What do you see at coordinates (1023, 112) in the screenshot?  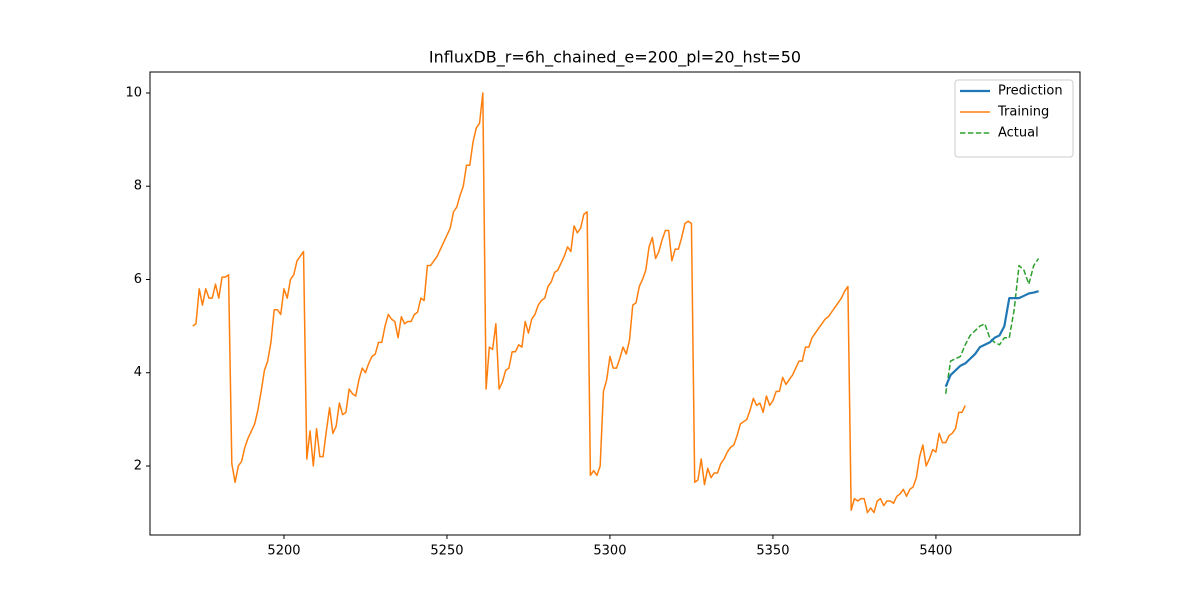 I see `legend-label: Training` at bounding box center [1023, 112].